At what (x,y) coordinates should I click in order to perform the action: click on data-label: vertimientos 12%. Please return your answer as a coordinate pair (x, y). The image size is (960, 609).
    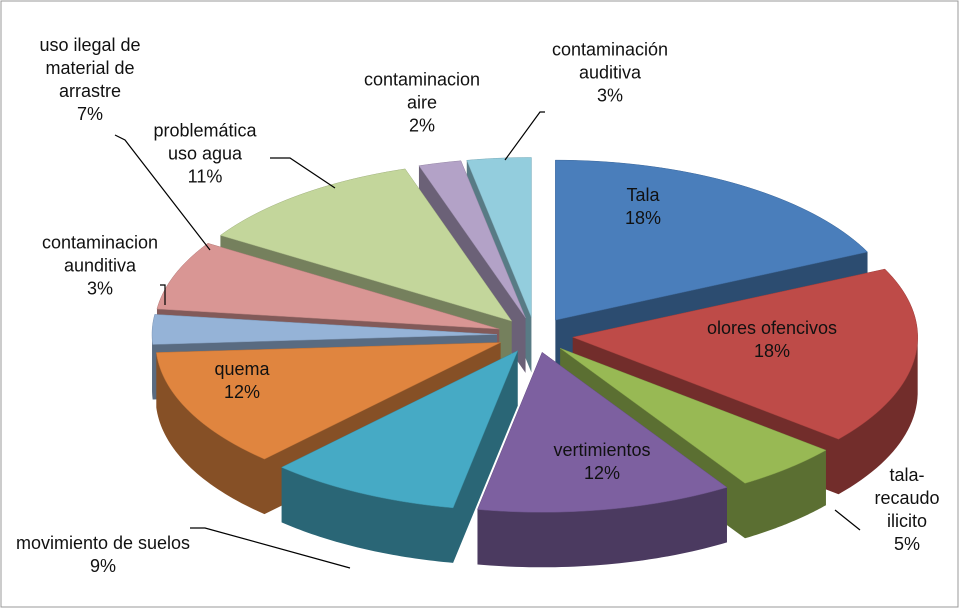
    Looking at the image, I should click on (602, 462).